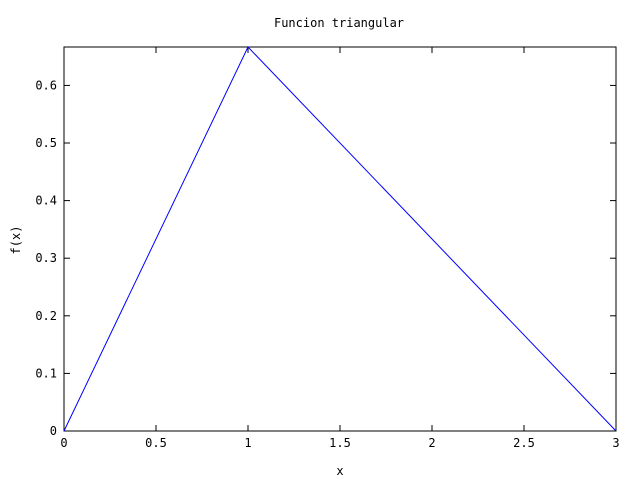  What do you see at coordinates (46, 85) in the screenshot?
I see `y-tick-label: 0.6` at bounding box center [46, 85].